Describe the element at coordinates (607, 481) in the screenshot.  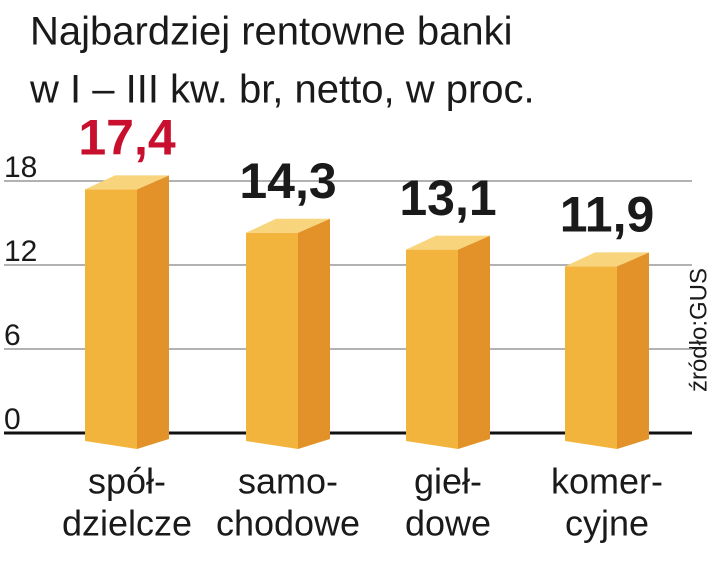
I see `x-tick-label: komer-` at that location.